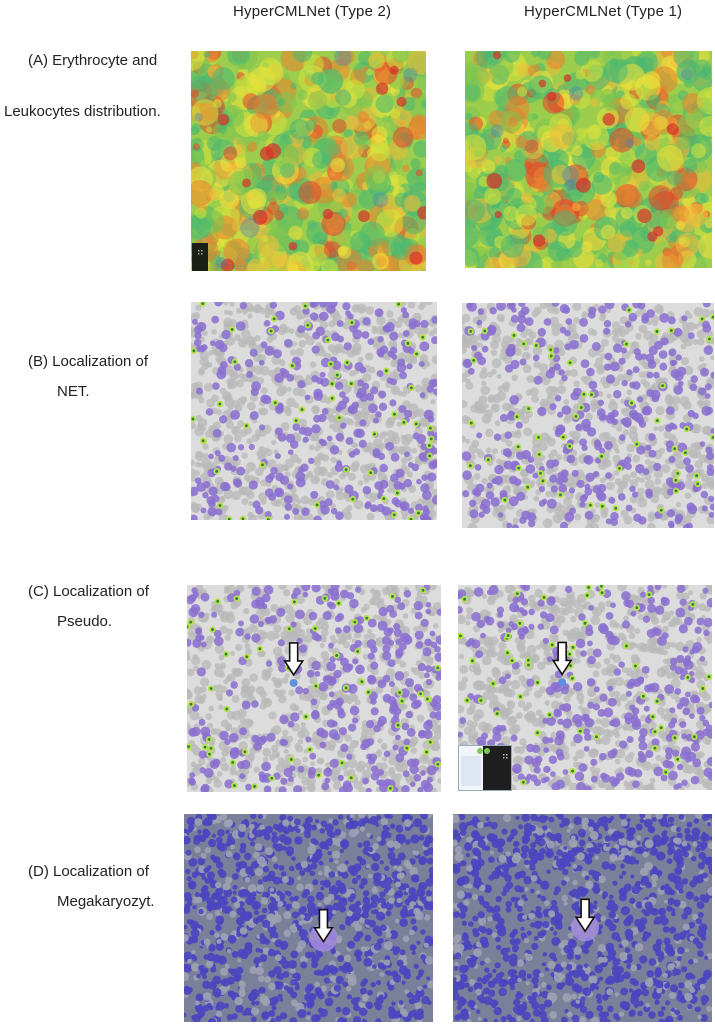 The height and width of the screenshot is (1024, 715). Describe the element at coordinates (82, 111) in the screenshot. I see `row-label-a-line2: Leukocytes distribution.` at that location.